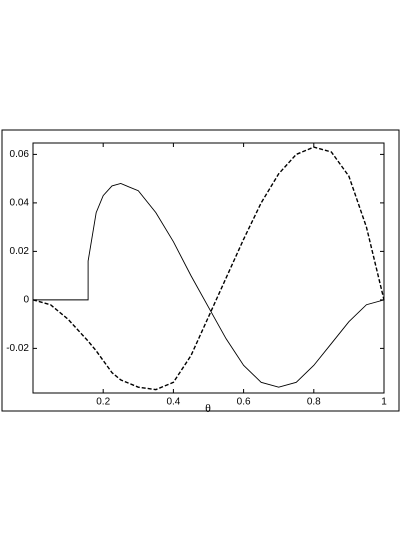 The width and height of the screenshot is (415, 537). Describe the element at coordinates (26, 300) in the screenshot. I see `y-tick-label: 0` at that location.